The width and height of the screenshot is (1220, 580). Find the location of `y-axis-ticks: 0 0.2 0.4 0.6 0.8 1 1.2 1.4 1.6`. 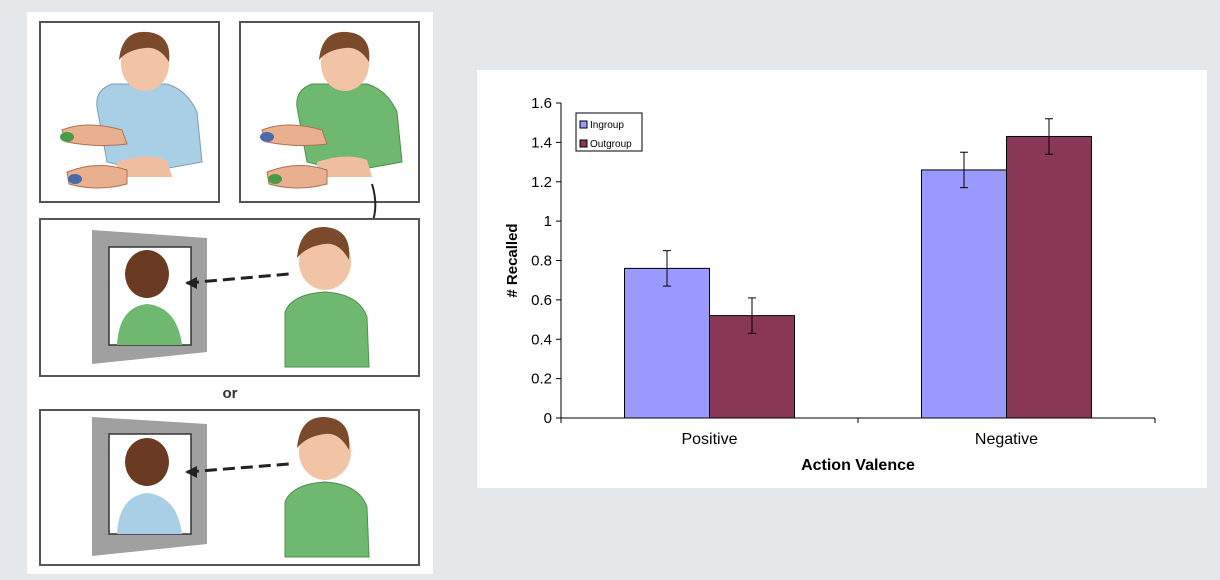

y-axis-ticks: 0 0.2 0.4 0.6 0.8 1 1.2 1.4 1.6 is located at coordinates (546, 261).